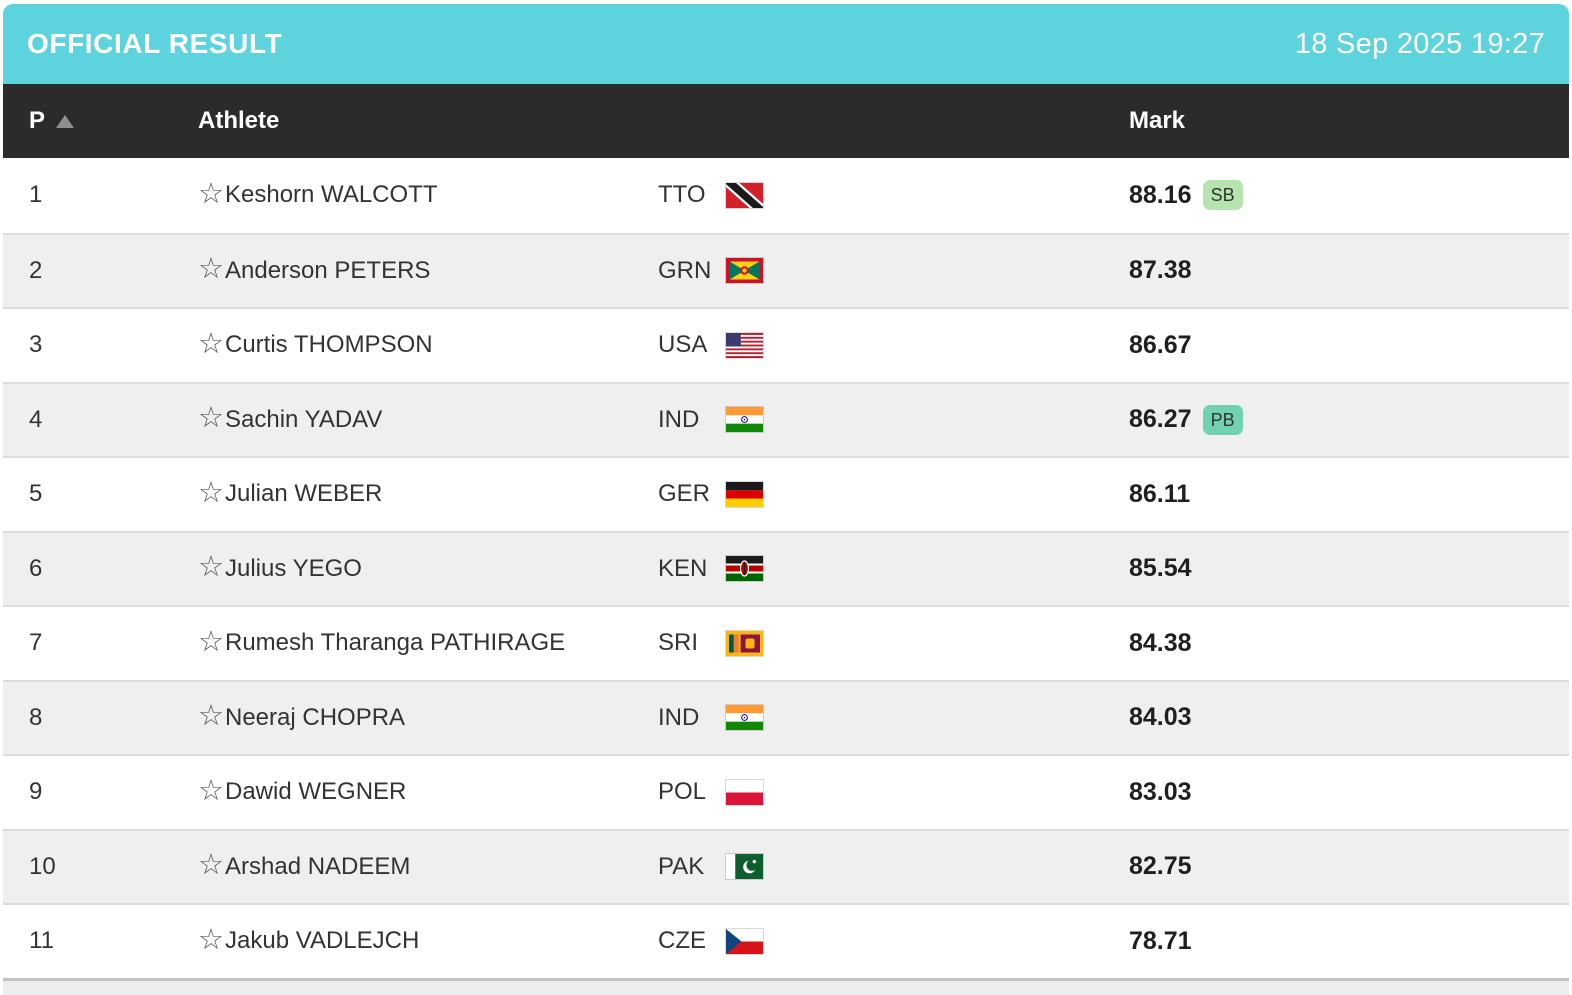 Image resolution: width=1572 pixels, height=995 pixels. I want to click on table-row: 3 ☆ Curtis THOMPSON USA 86.67, so click(786, 344).